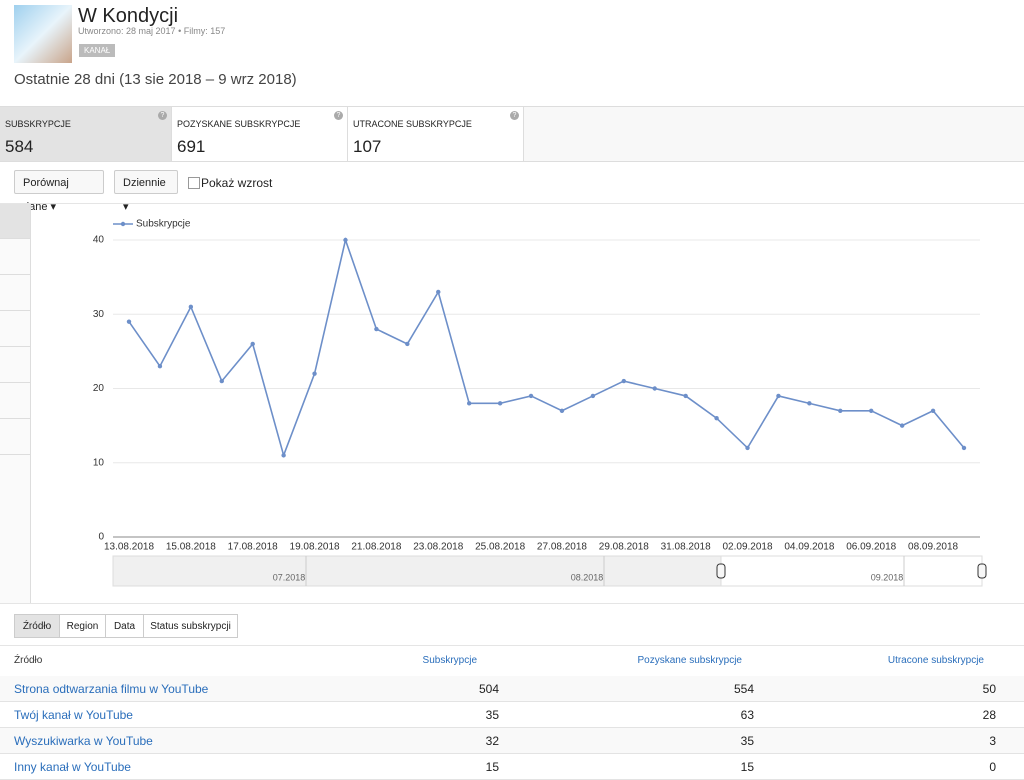  I want to click on x-tick-label: 25.08.2018, so click(500, 547).